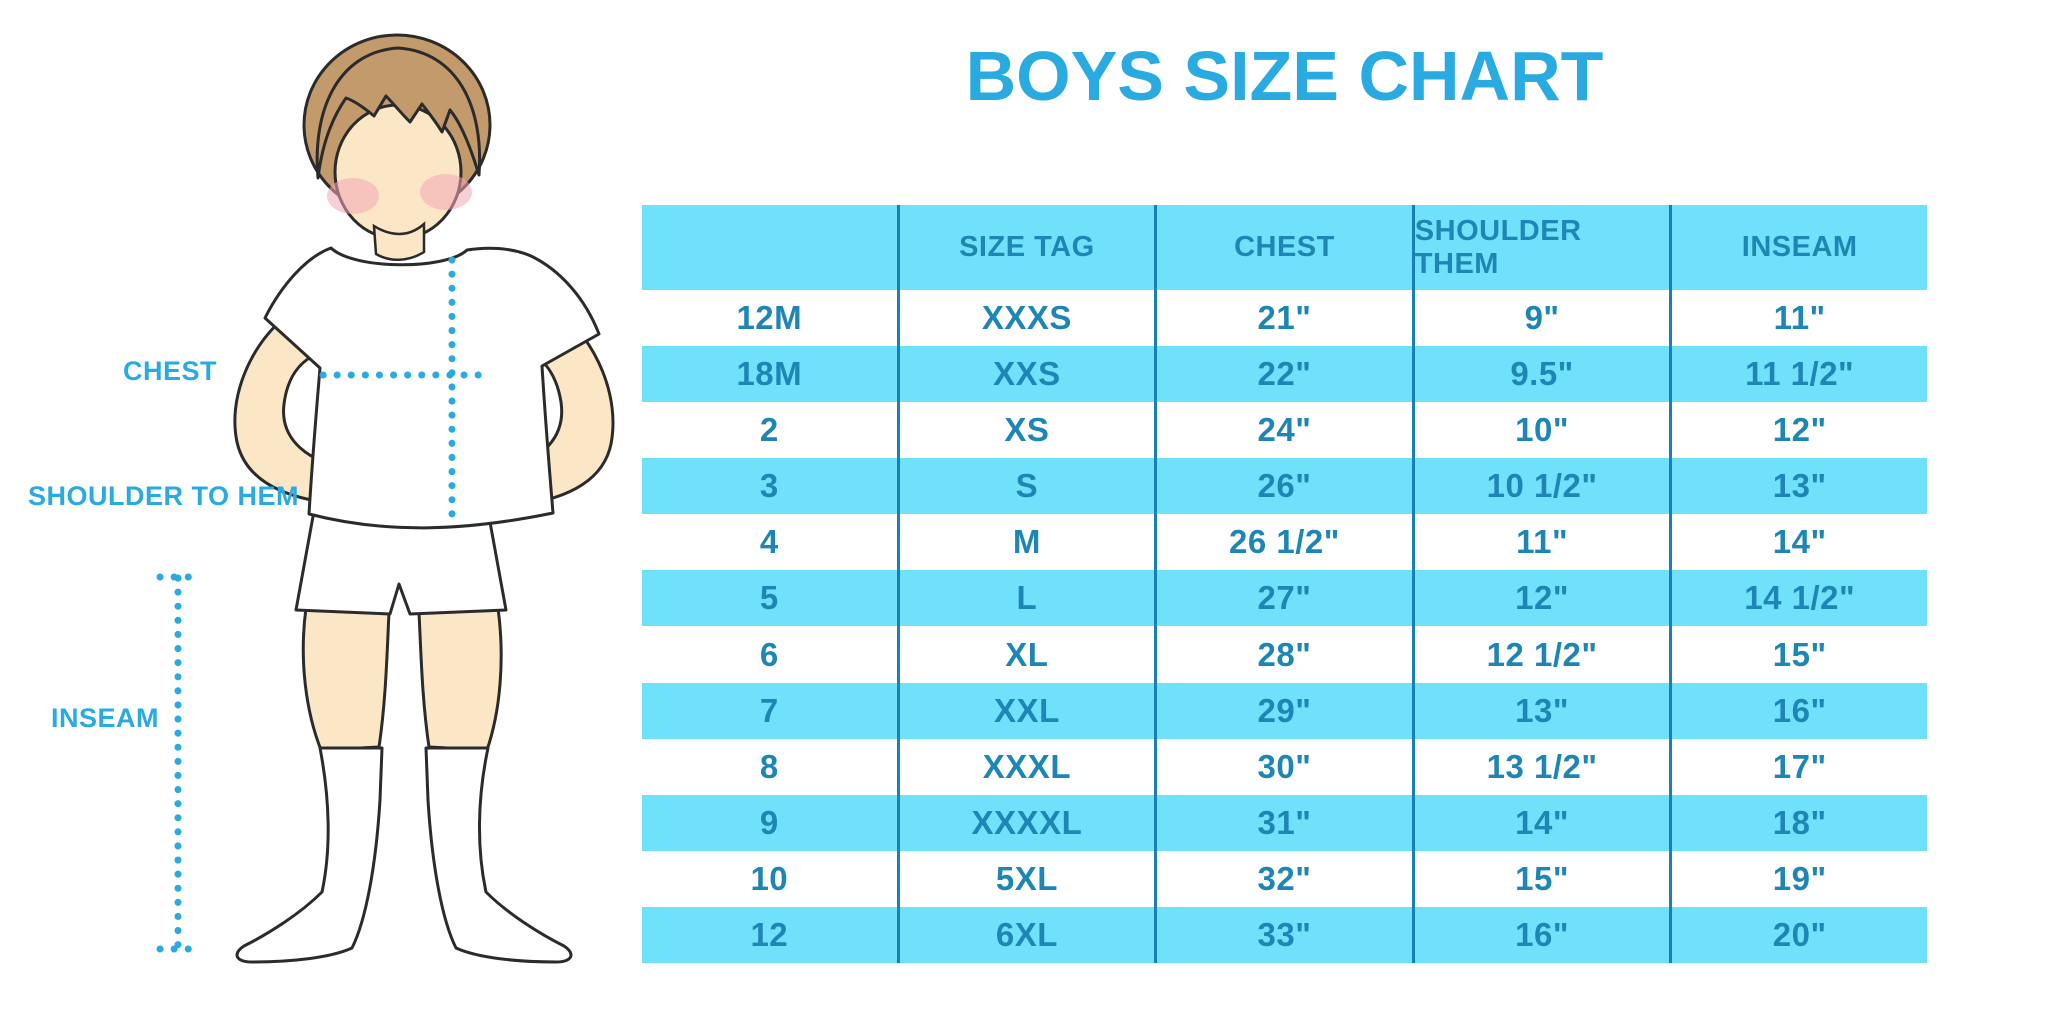 The image size is (2048, 1024). I want to click on table-cell: 22", so click(1286, 374).